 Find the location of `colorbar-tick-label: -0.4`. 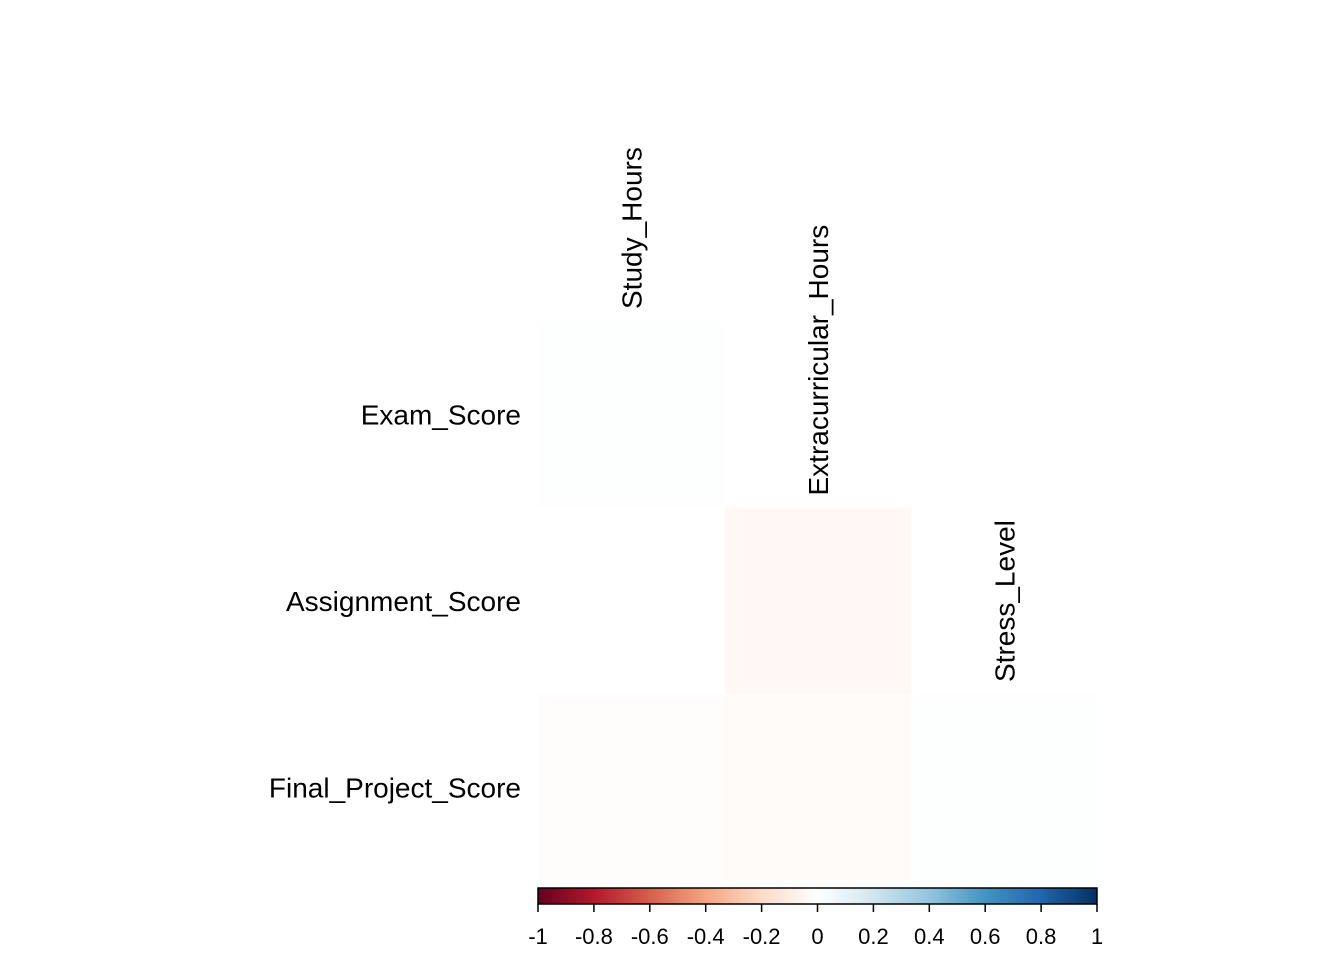

colorbar-tick-label: -0.4 is located at coordinates (706, 936).